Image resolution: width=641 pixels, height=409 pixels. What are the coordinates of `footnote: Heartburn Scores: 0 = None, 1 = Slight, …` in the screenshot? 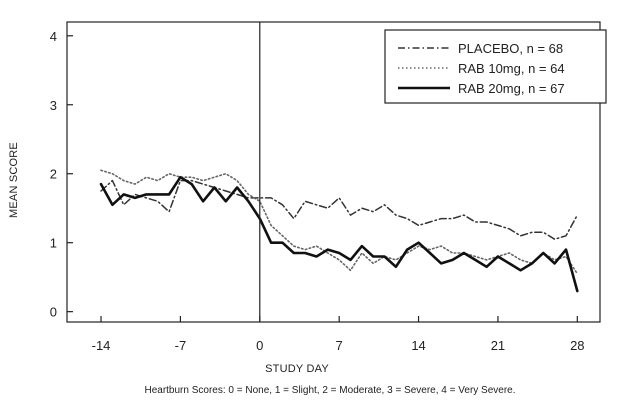 It's located at (329, 390).